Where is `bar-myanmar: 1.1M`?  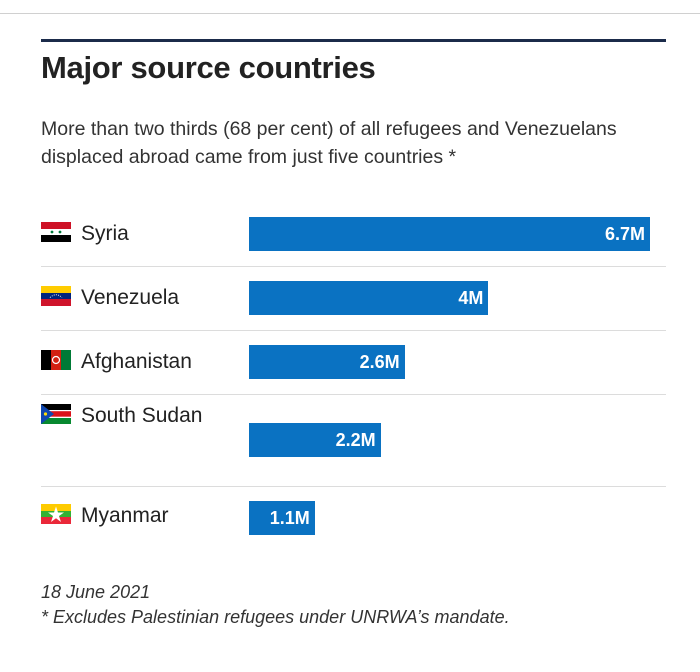
bar-myanmar: 1.1M is located at coordinates (282, 518).